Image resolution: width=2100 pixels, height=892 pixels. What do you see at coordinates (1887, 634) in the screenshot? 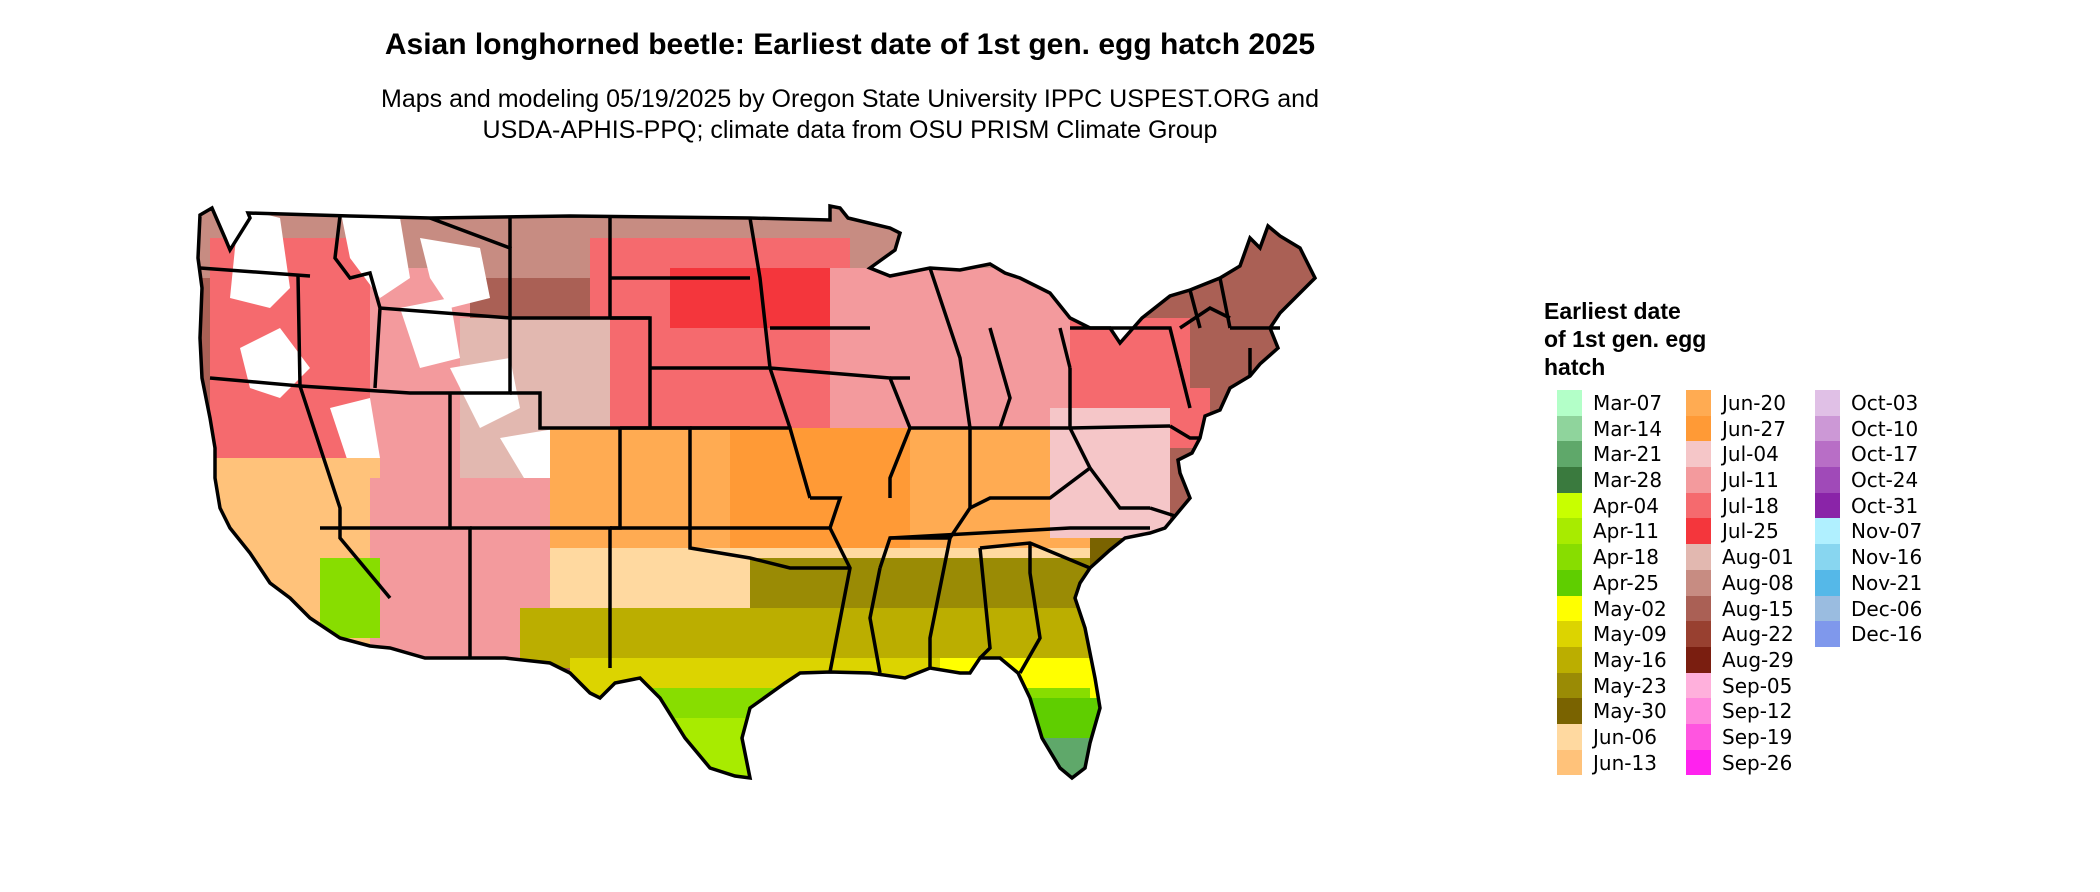
I see `legend-label: Dec-16` at bounding box center [1887, 634].